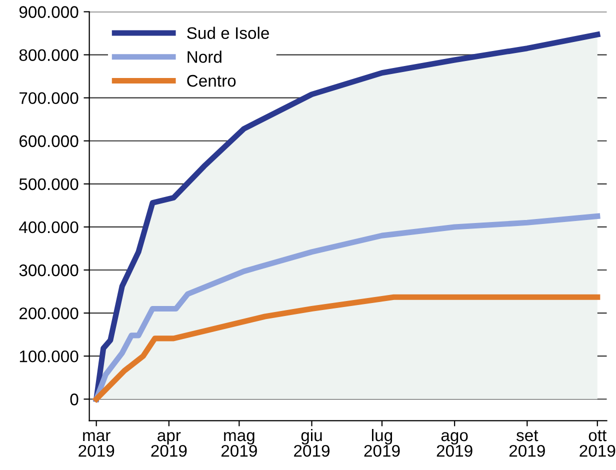  I want to click on x-tick-label: giu 2019, so click(312, 442).